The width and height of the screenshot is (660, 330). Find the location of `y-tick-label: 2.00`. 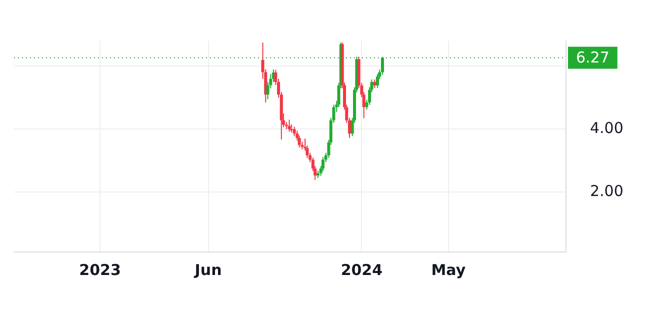

y-tick-label: 2.00 is located at coordinates (607, 191).